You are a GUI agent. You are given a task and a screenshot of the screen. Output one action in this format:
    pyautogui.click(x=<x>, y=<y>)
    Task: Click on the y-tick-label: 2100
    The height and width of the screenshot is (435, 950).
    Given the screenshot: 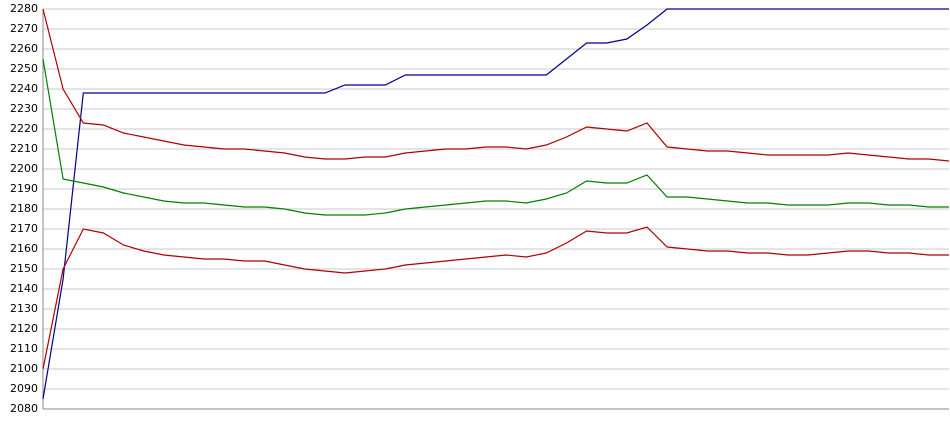 What is the action you would take?
    pyautogui.click(x=24, y=368)
    